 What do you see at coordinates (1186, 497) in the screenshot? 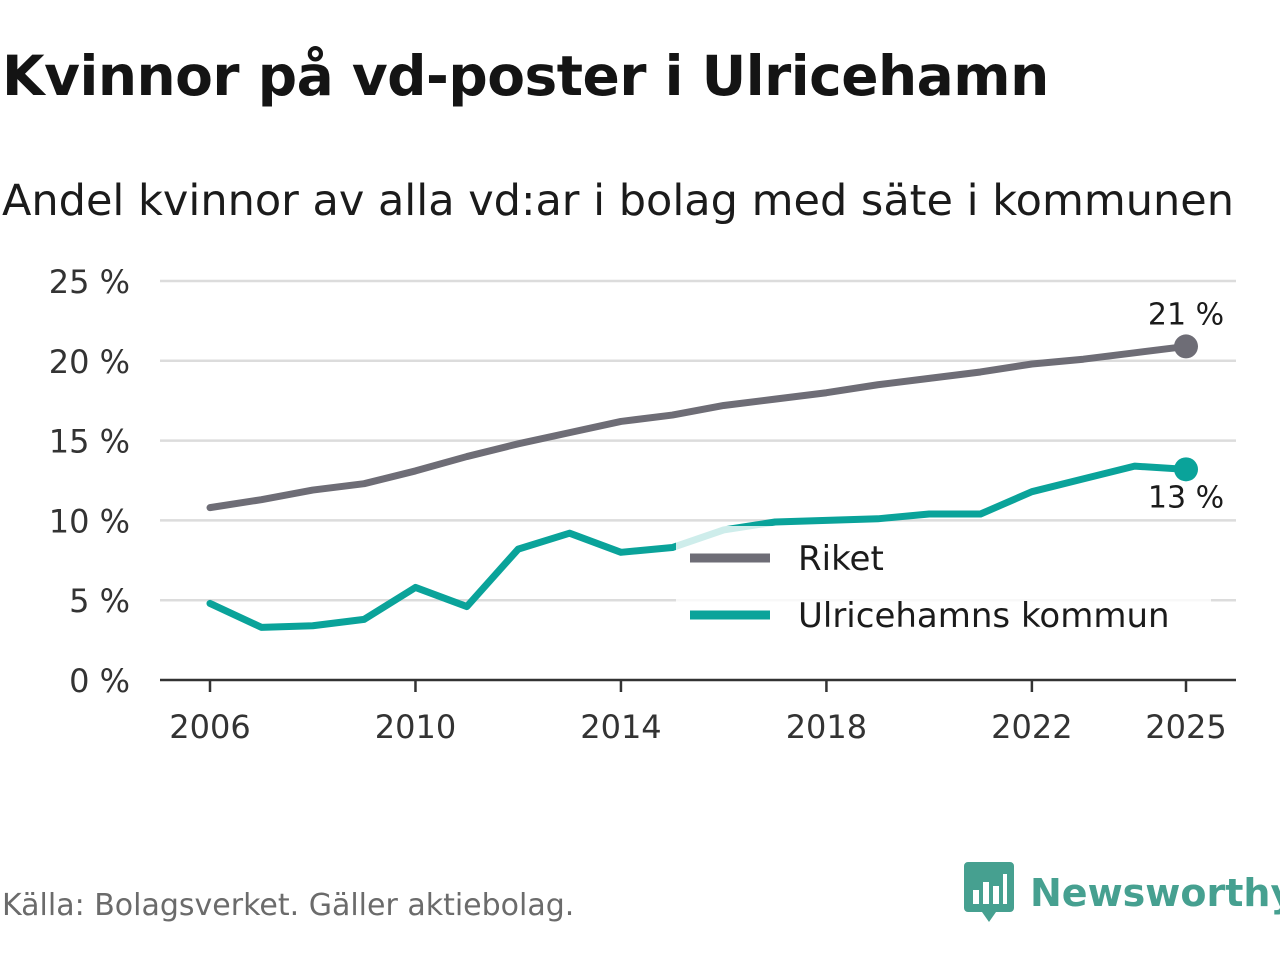
I see `end-value-label: 13 %` at bounding box center [1186, 497].